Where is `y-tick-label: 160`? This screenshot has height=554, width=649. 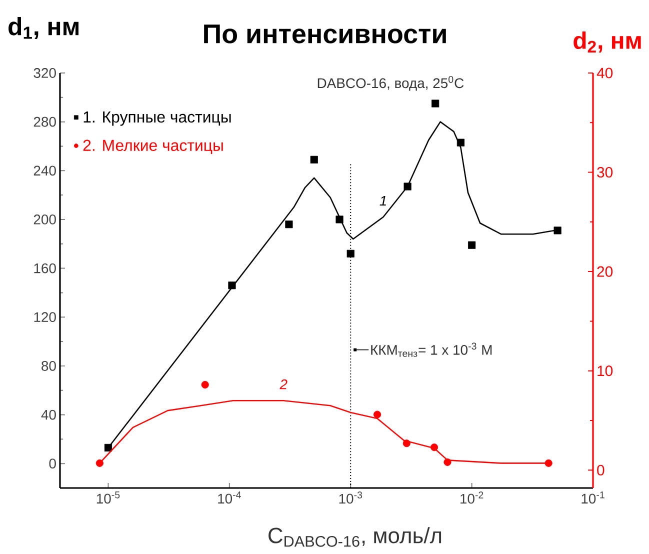
y-tick-label: 160 is located at coordinates (45, 268).